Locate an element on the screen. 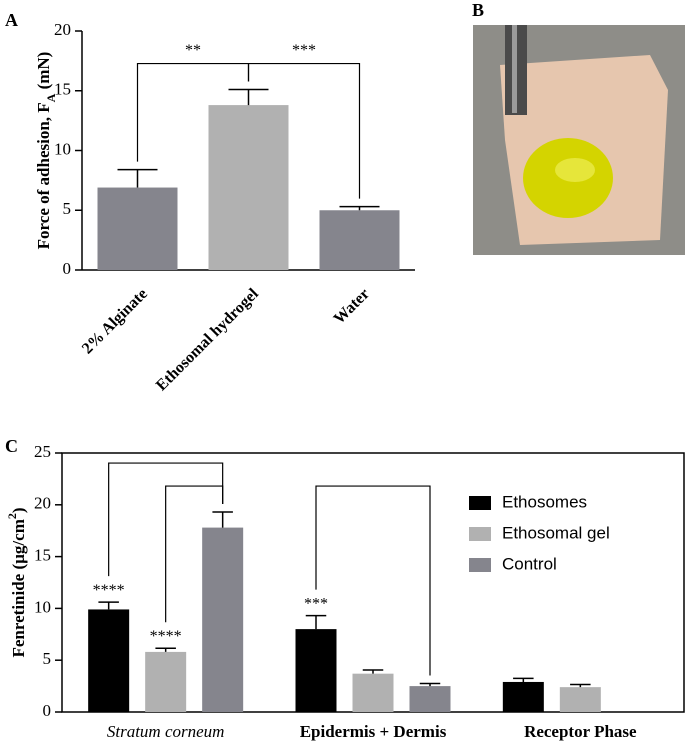  panel-label: A is located at coordinates (11, 20).